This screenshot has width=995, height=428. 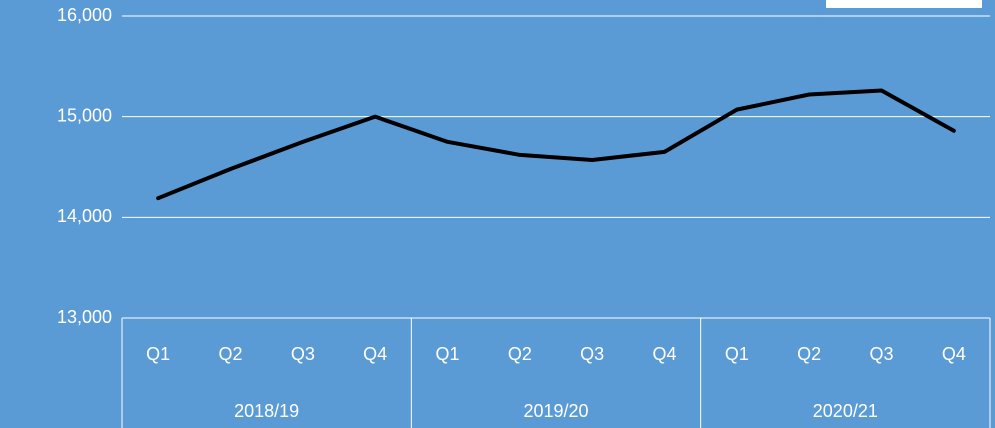 I want to click on y-tick-label: 15,000, so click(x=84, y=115).